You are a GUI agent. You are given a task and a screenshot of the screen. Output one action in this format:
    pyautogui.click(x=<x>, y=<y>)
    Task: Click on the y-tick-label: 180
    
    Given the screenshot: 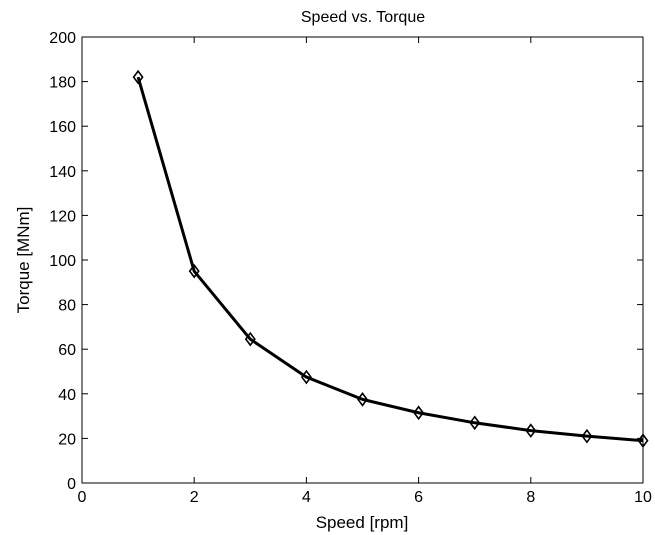 What is the action you would take?
    pyautogui.click(x=62, y=83)
    